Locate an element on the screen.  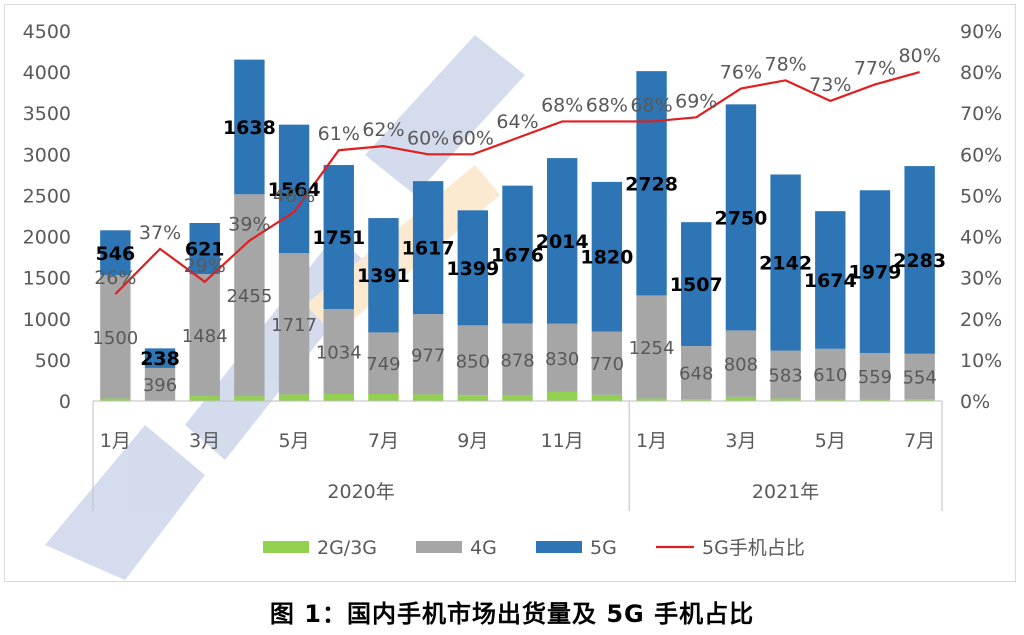
label-5g: 238 is located at coordinates (160, 359).